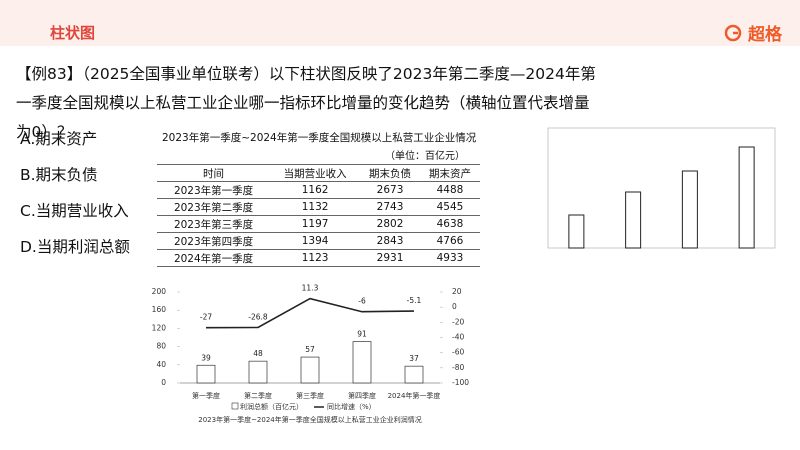 This screenshot has height=450, width=800. Describe the element at coordinates (310, 313) in the screenshot. I see `line` at that location.